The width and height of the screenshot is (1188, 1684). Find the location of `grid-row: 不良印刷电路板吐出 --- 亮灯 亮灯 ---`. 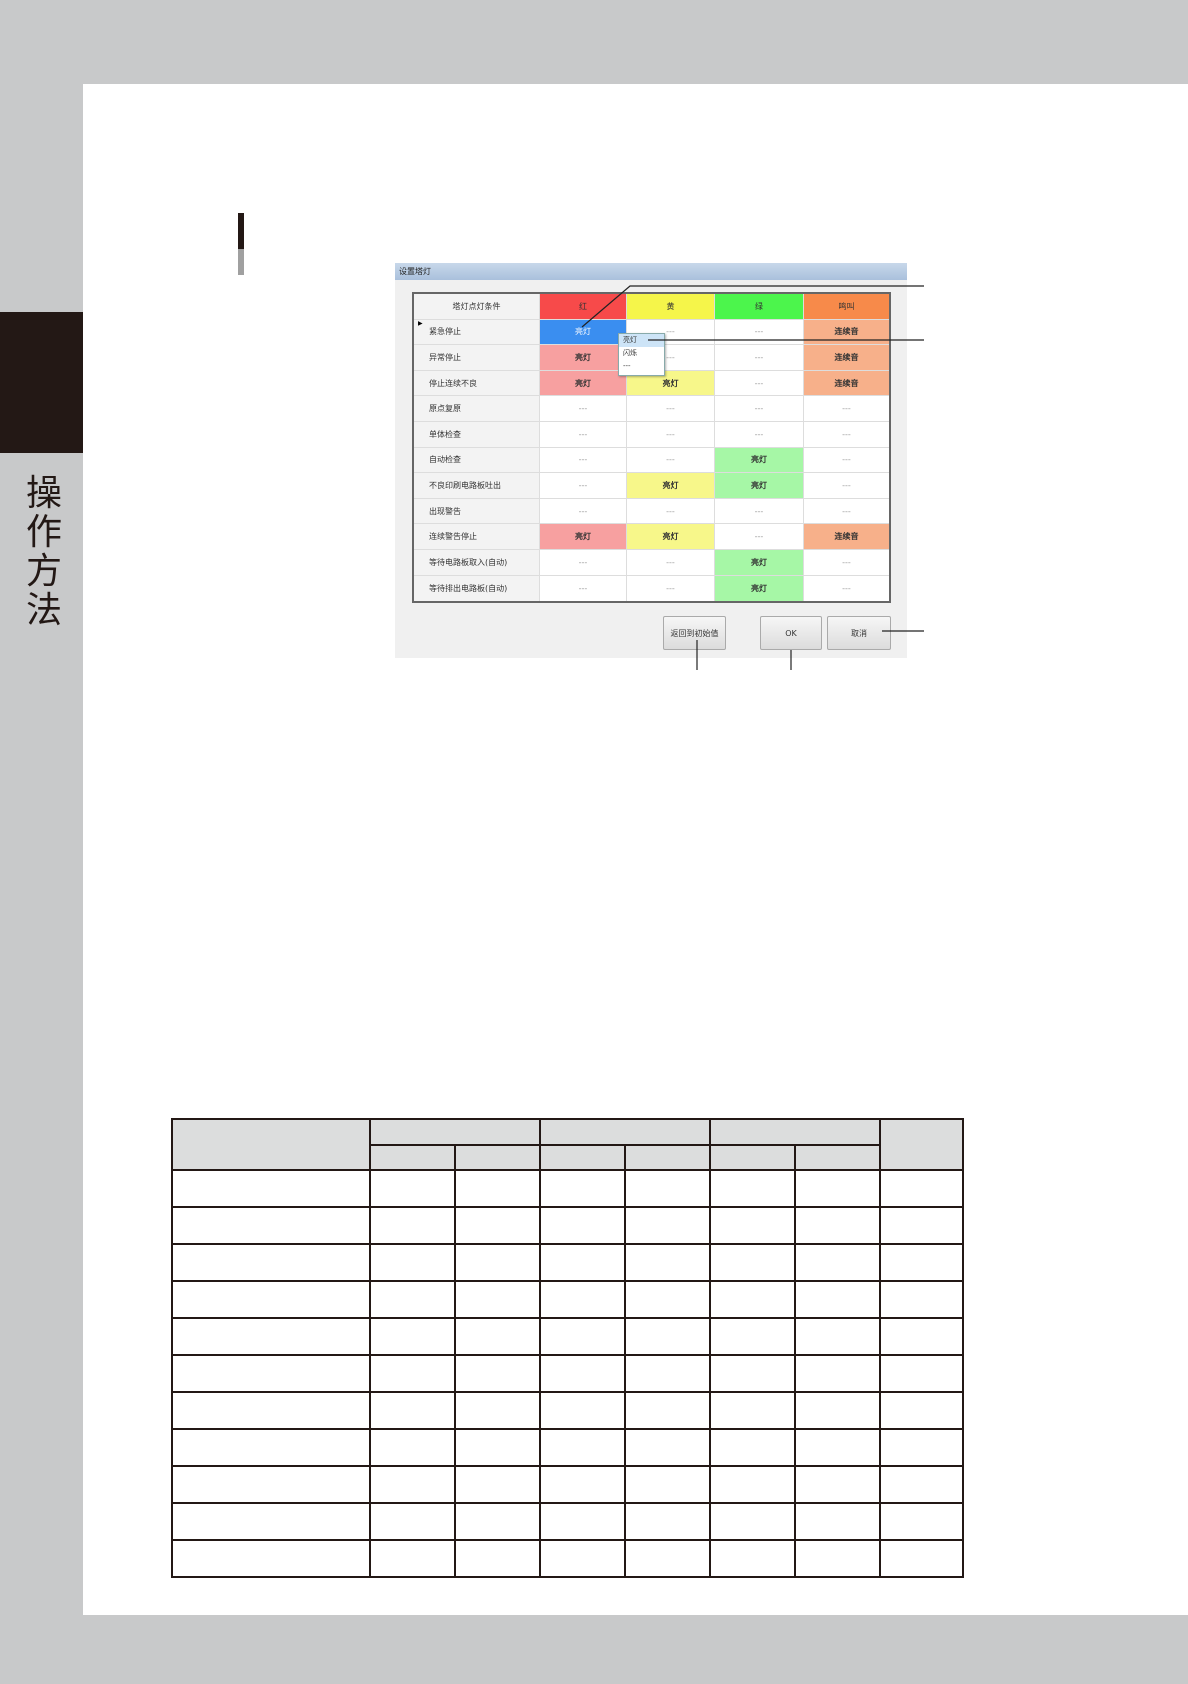

grid-row: 不良印刷电路板吐出 --- 亮灯 亮灯 --- is located at coordinates (651, 486).